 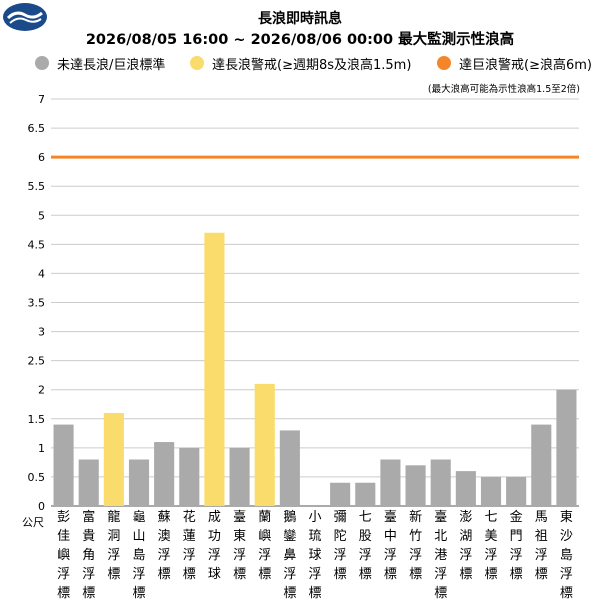 I want to click on y-tick-label: 0.5, so click(x=37, y=477).